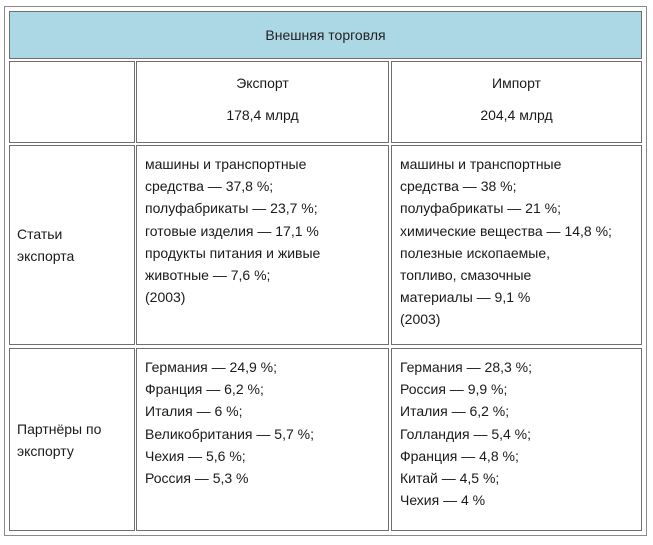 The height and width of the screenshot is (545, 653). What do you see at coordinates (459, 455) in the screenshot?
I see `list-item: Франция — 4,8 %;` at bounding box center [459, 455].